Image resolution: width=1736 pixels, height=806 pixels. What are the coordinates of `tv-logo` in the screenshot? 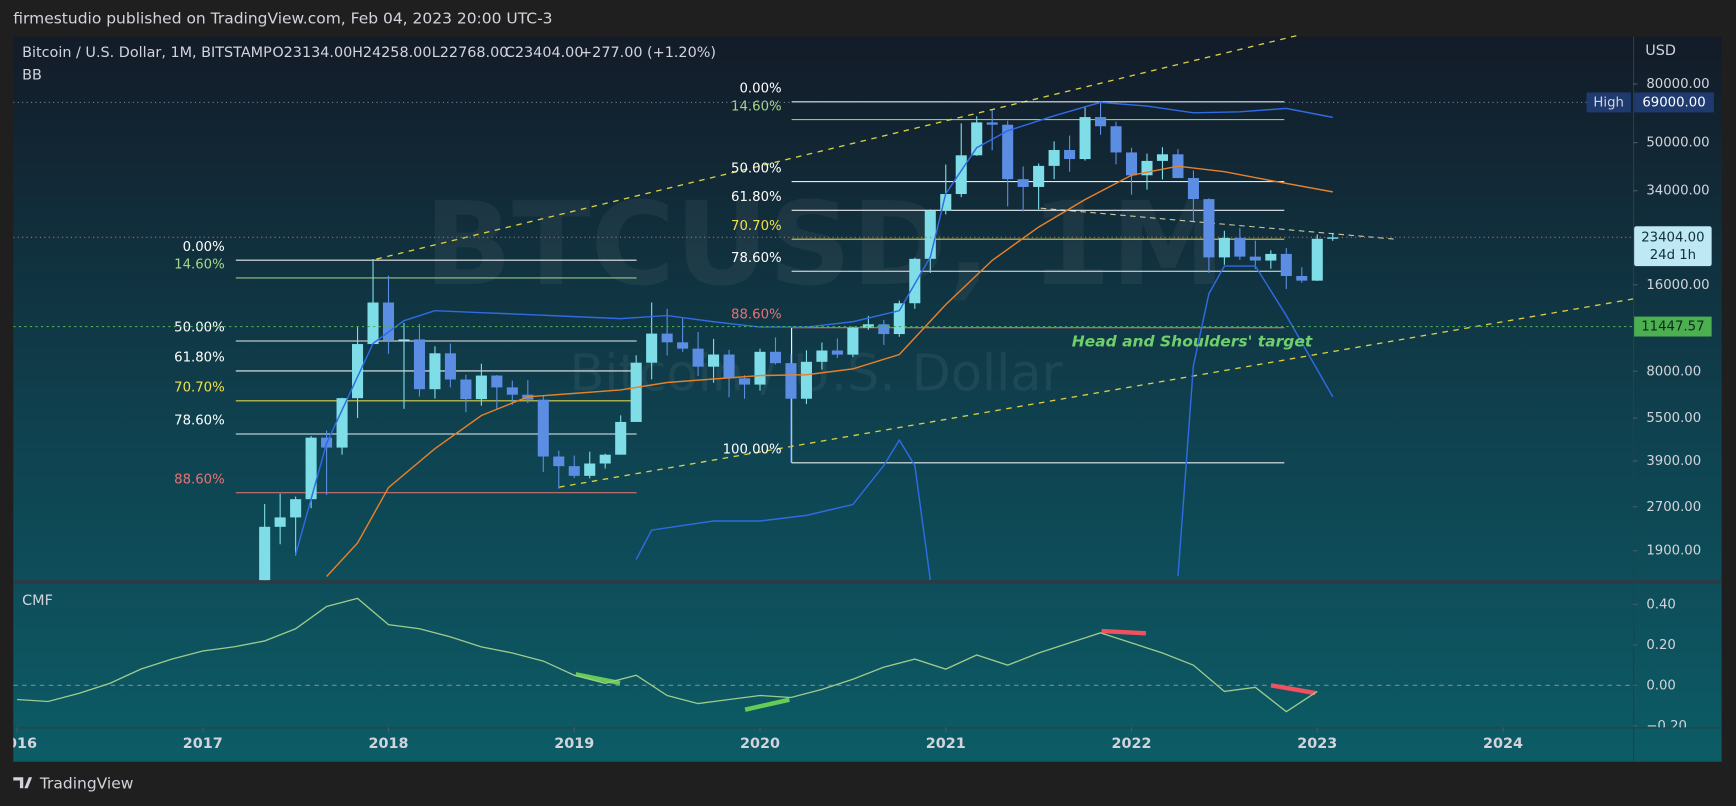 It's located at (23, 783).